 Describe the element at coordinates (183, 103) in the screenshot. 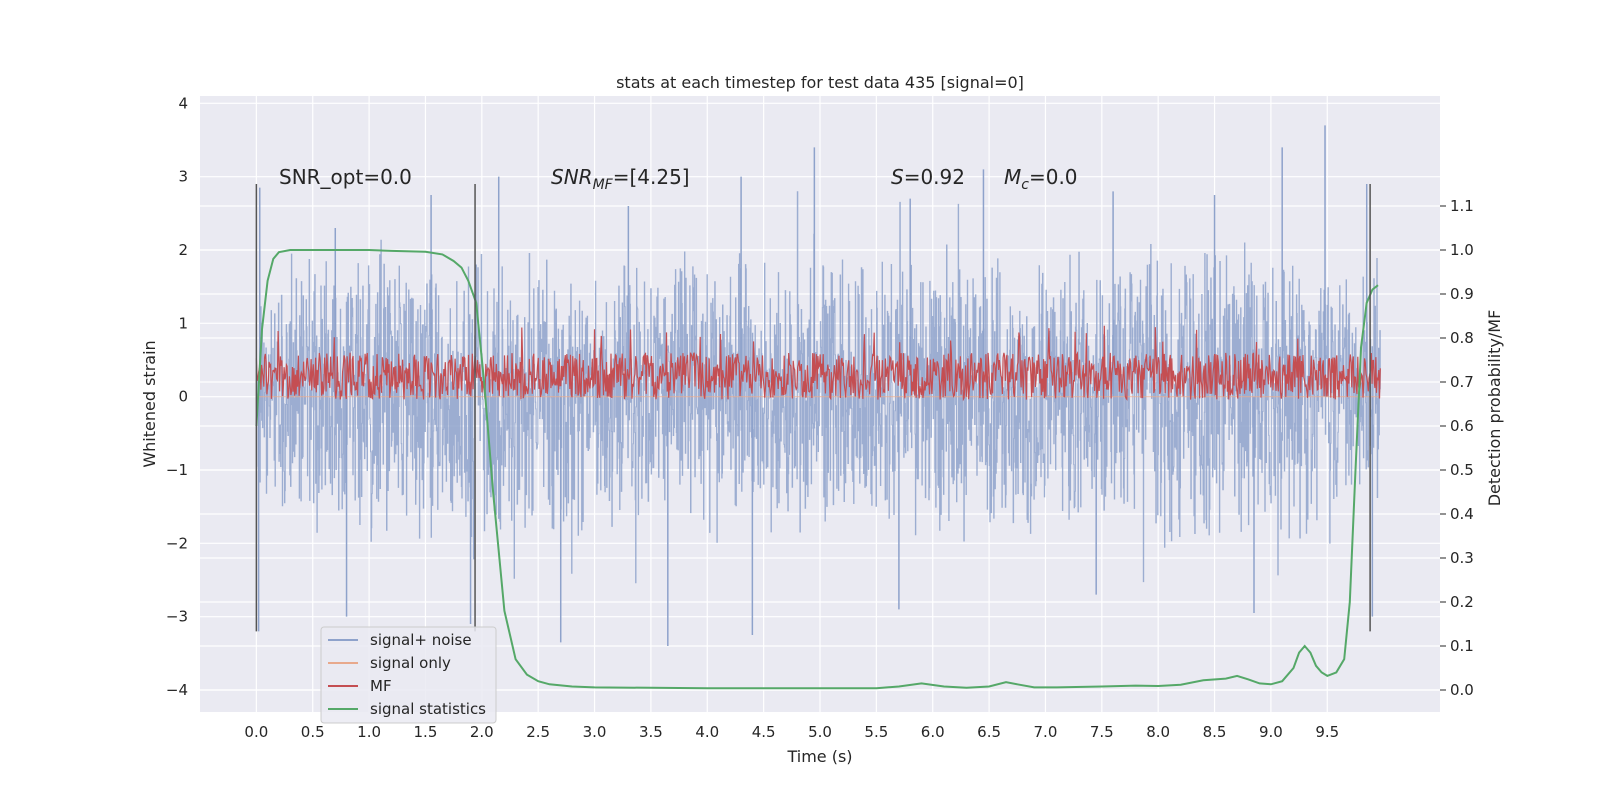

I see `y-tick-label: 4` at that location.